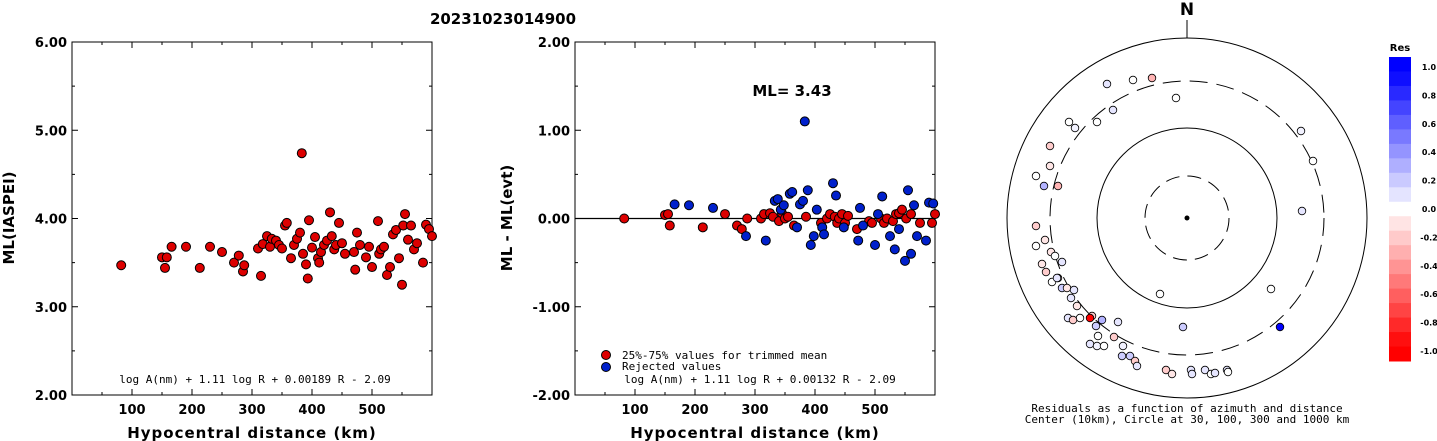 The width and height of the screenshot is (1437, 441). What do you see at coordinates (9, 217) in the screenshot?
I see `y-axis-label: ML(IASPEI)` at bounding box center [9, 217].